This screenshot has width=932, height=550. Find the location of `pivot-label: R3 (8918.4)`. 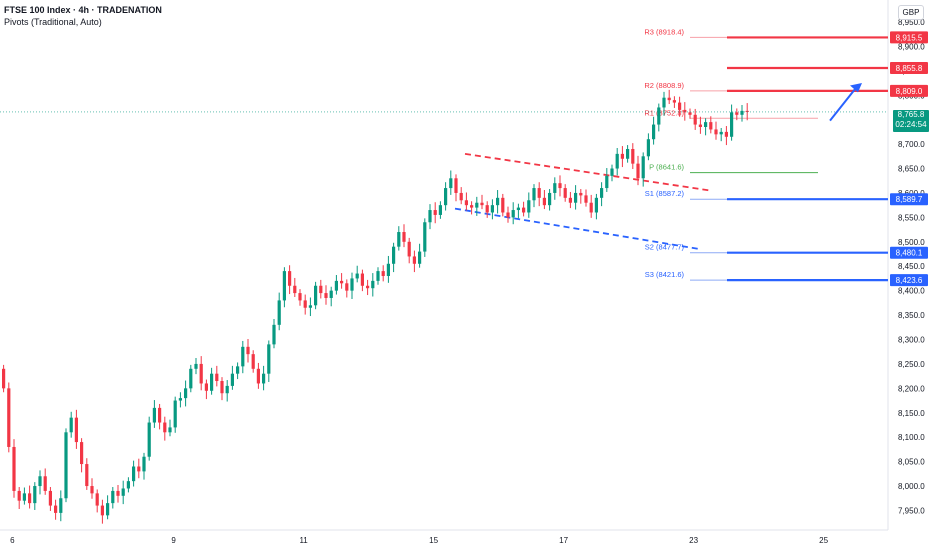

pivot-label: R3 (8918.4) is located at coordinates (664, 31).